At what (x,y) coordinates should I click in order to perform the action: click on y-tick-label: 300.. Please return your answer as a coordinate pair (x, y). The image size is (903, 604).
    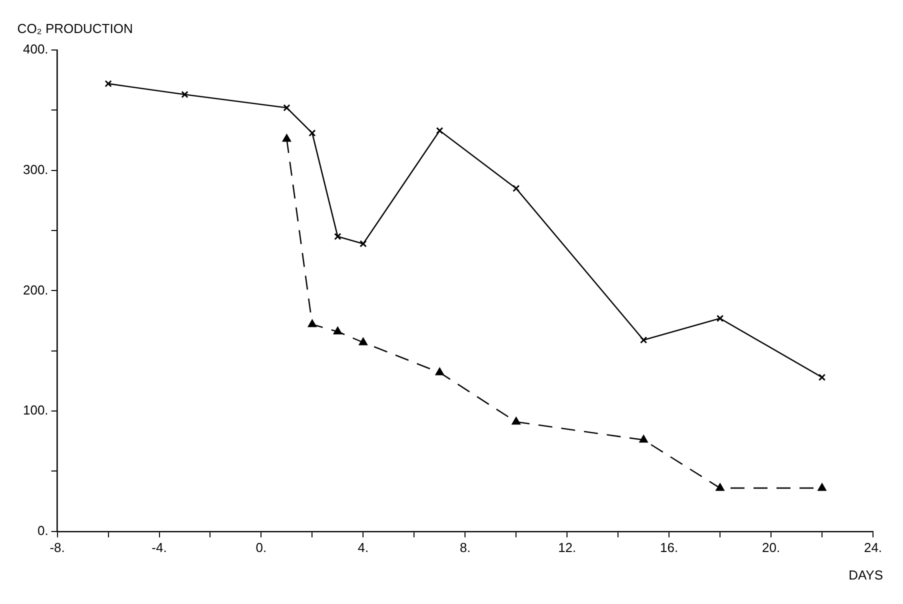
    Looking at the image, I should click on (35, 169).